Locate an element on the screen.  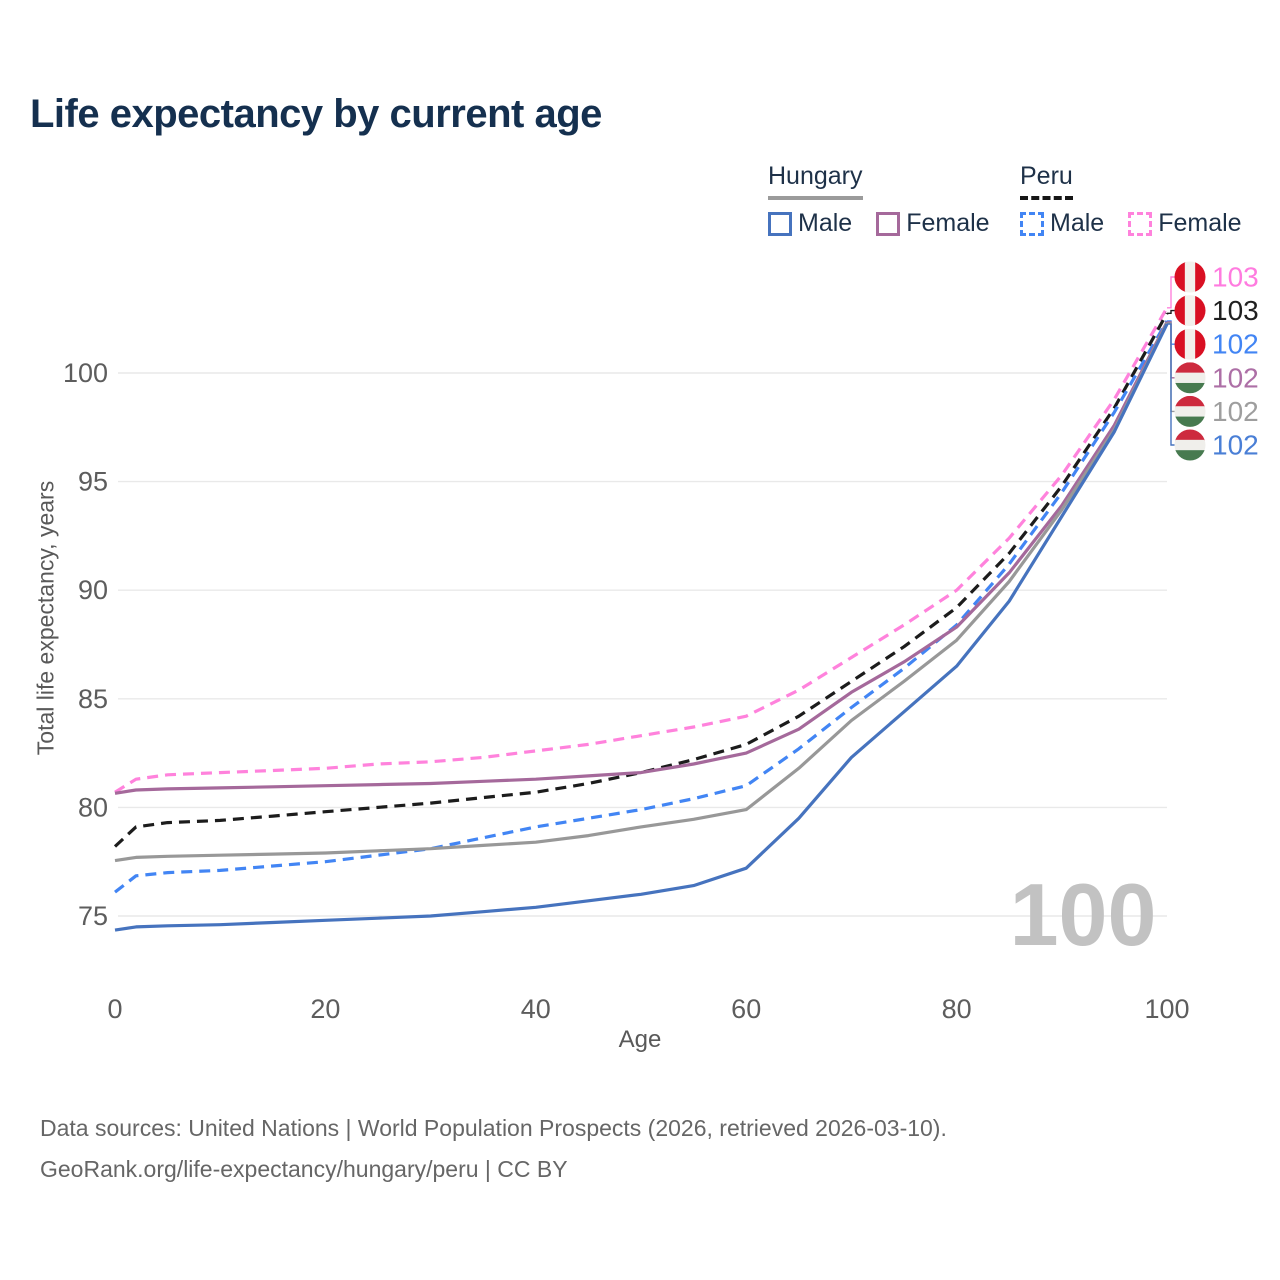
y-tick-80: 80 is located at coordinates (93, 807).